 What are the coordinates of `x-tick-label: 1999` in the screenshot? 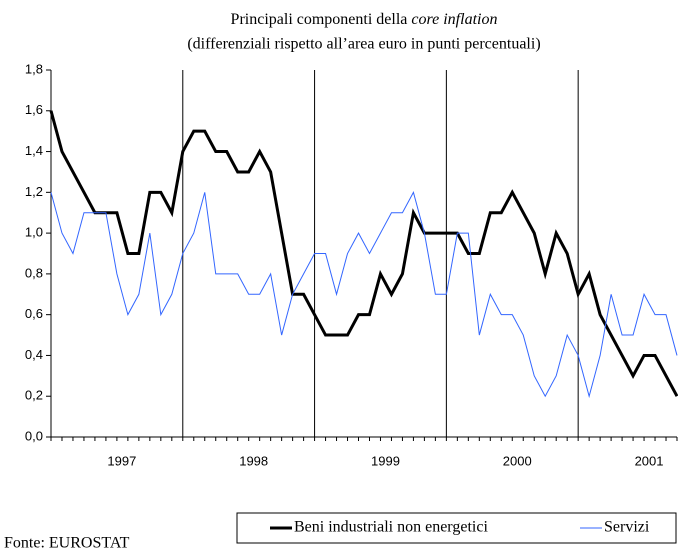 It's located at (385, 460).